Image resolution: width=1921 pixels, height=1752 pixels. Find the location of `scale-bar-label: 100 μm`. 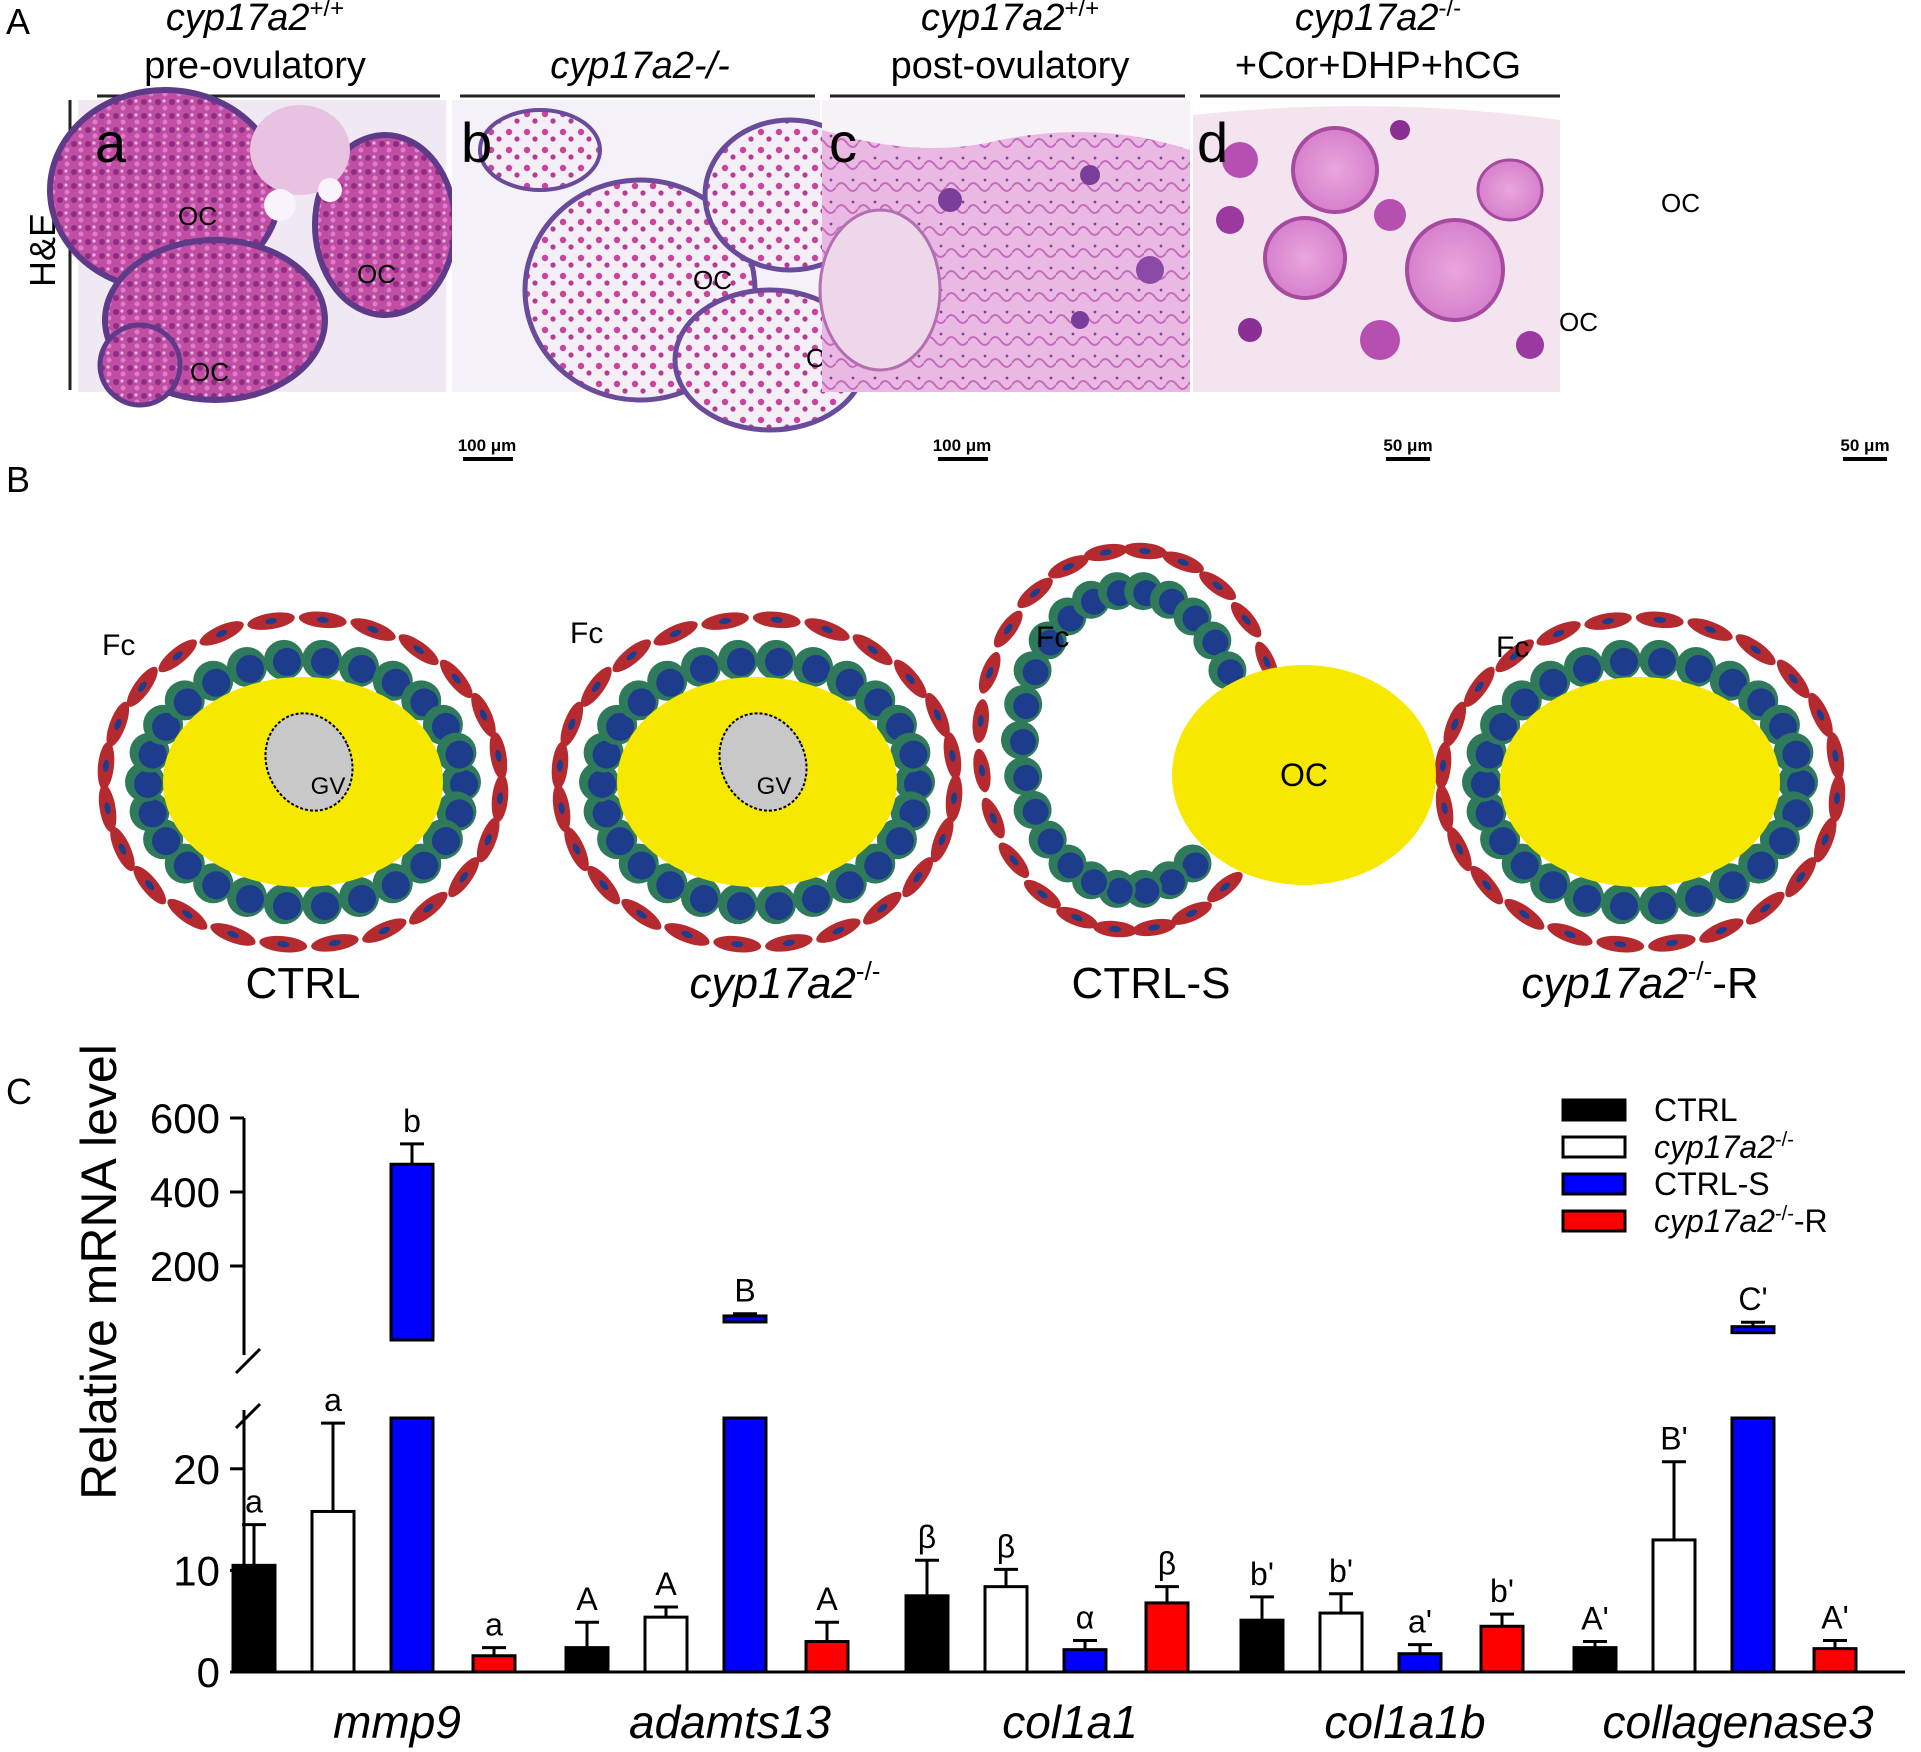

scale-bar-label: 100 μm is located at coordinates (487, 445).